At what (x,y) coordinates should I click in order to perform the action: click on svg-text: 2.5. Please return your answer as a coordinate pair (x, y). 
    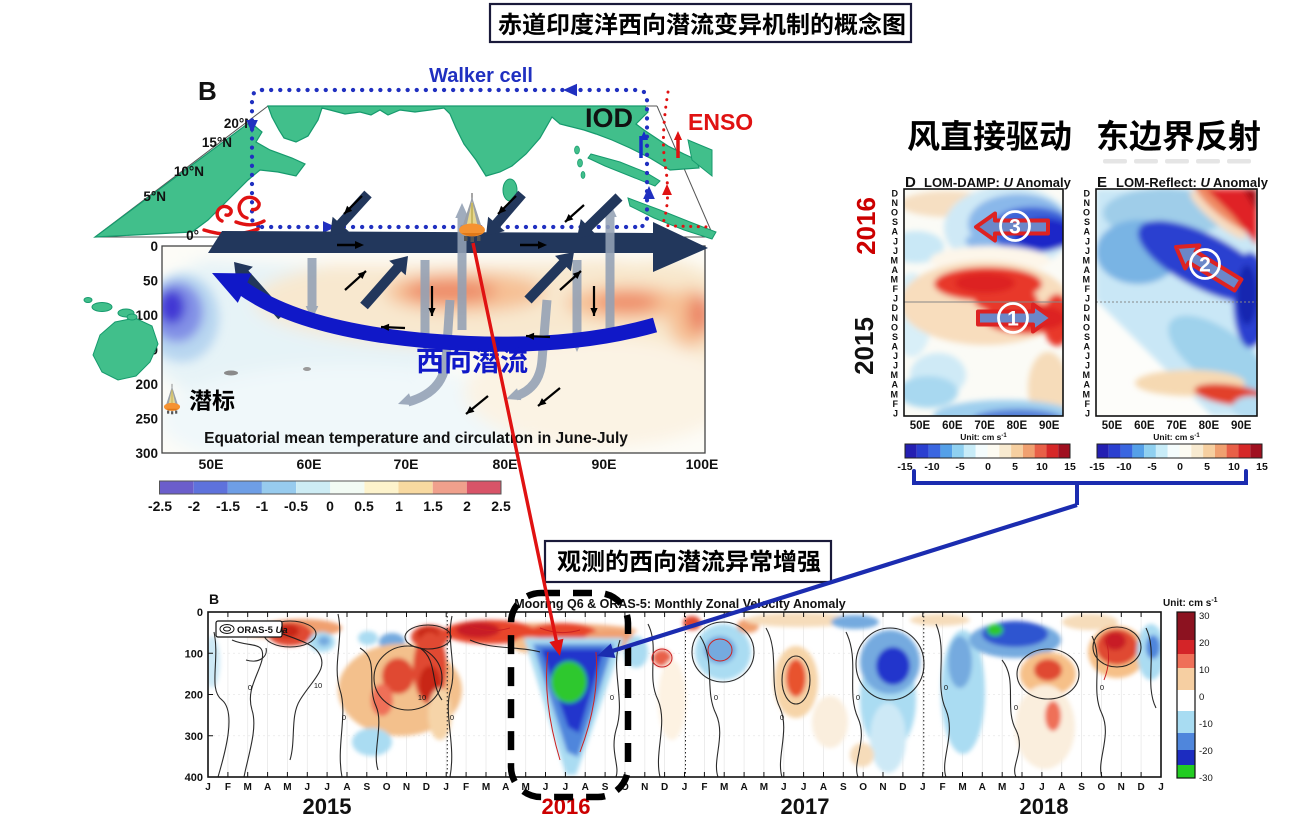
    Looking at the image, I should click on (501, 506).